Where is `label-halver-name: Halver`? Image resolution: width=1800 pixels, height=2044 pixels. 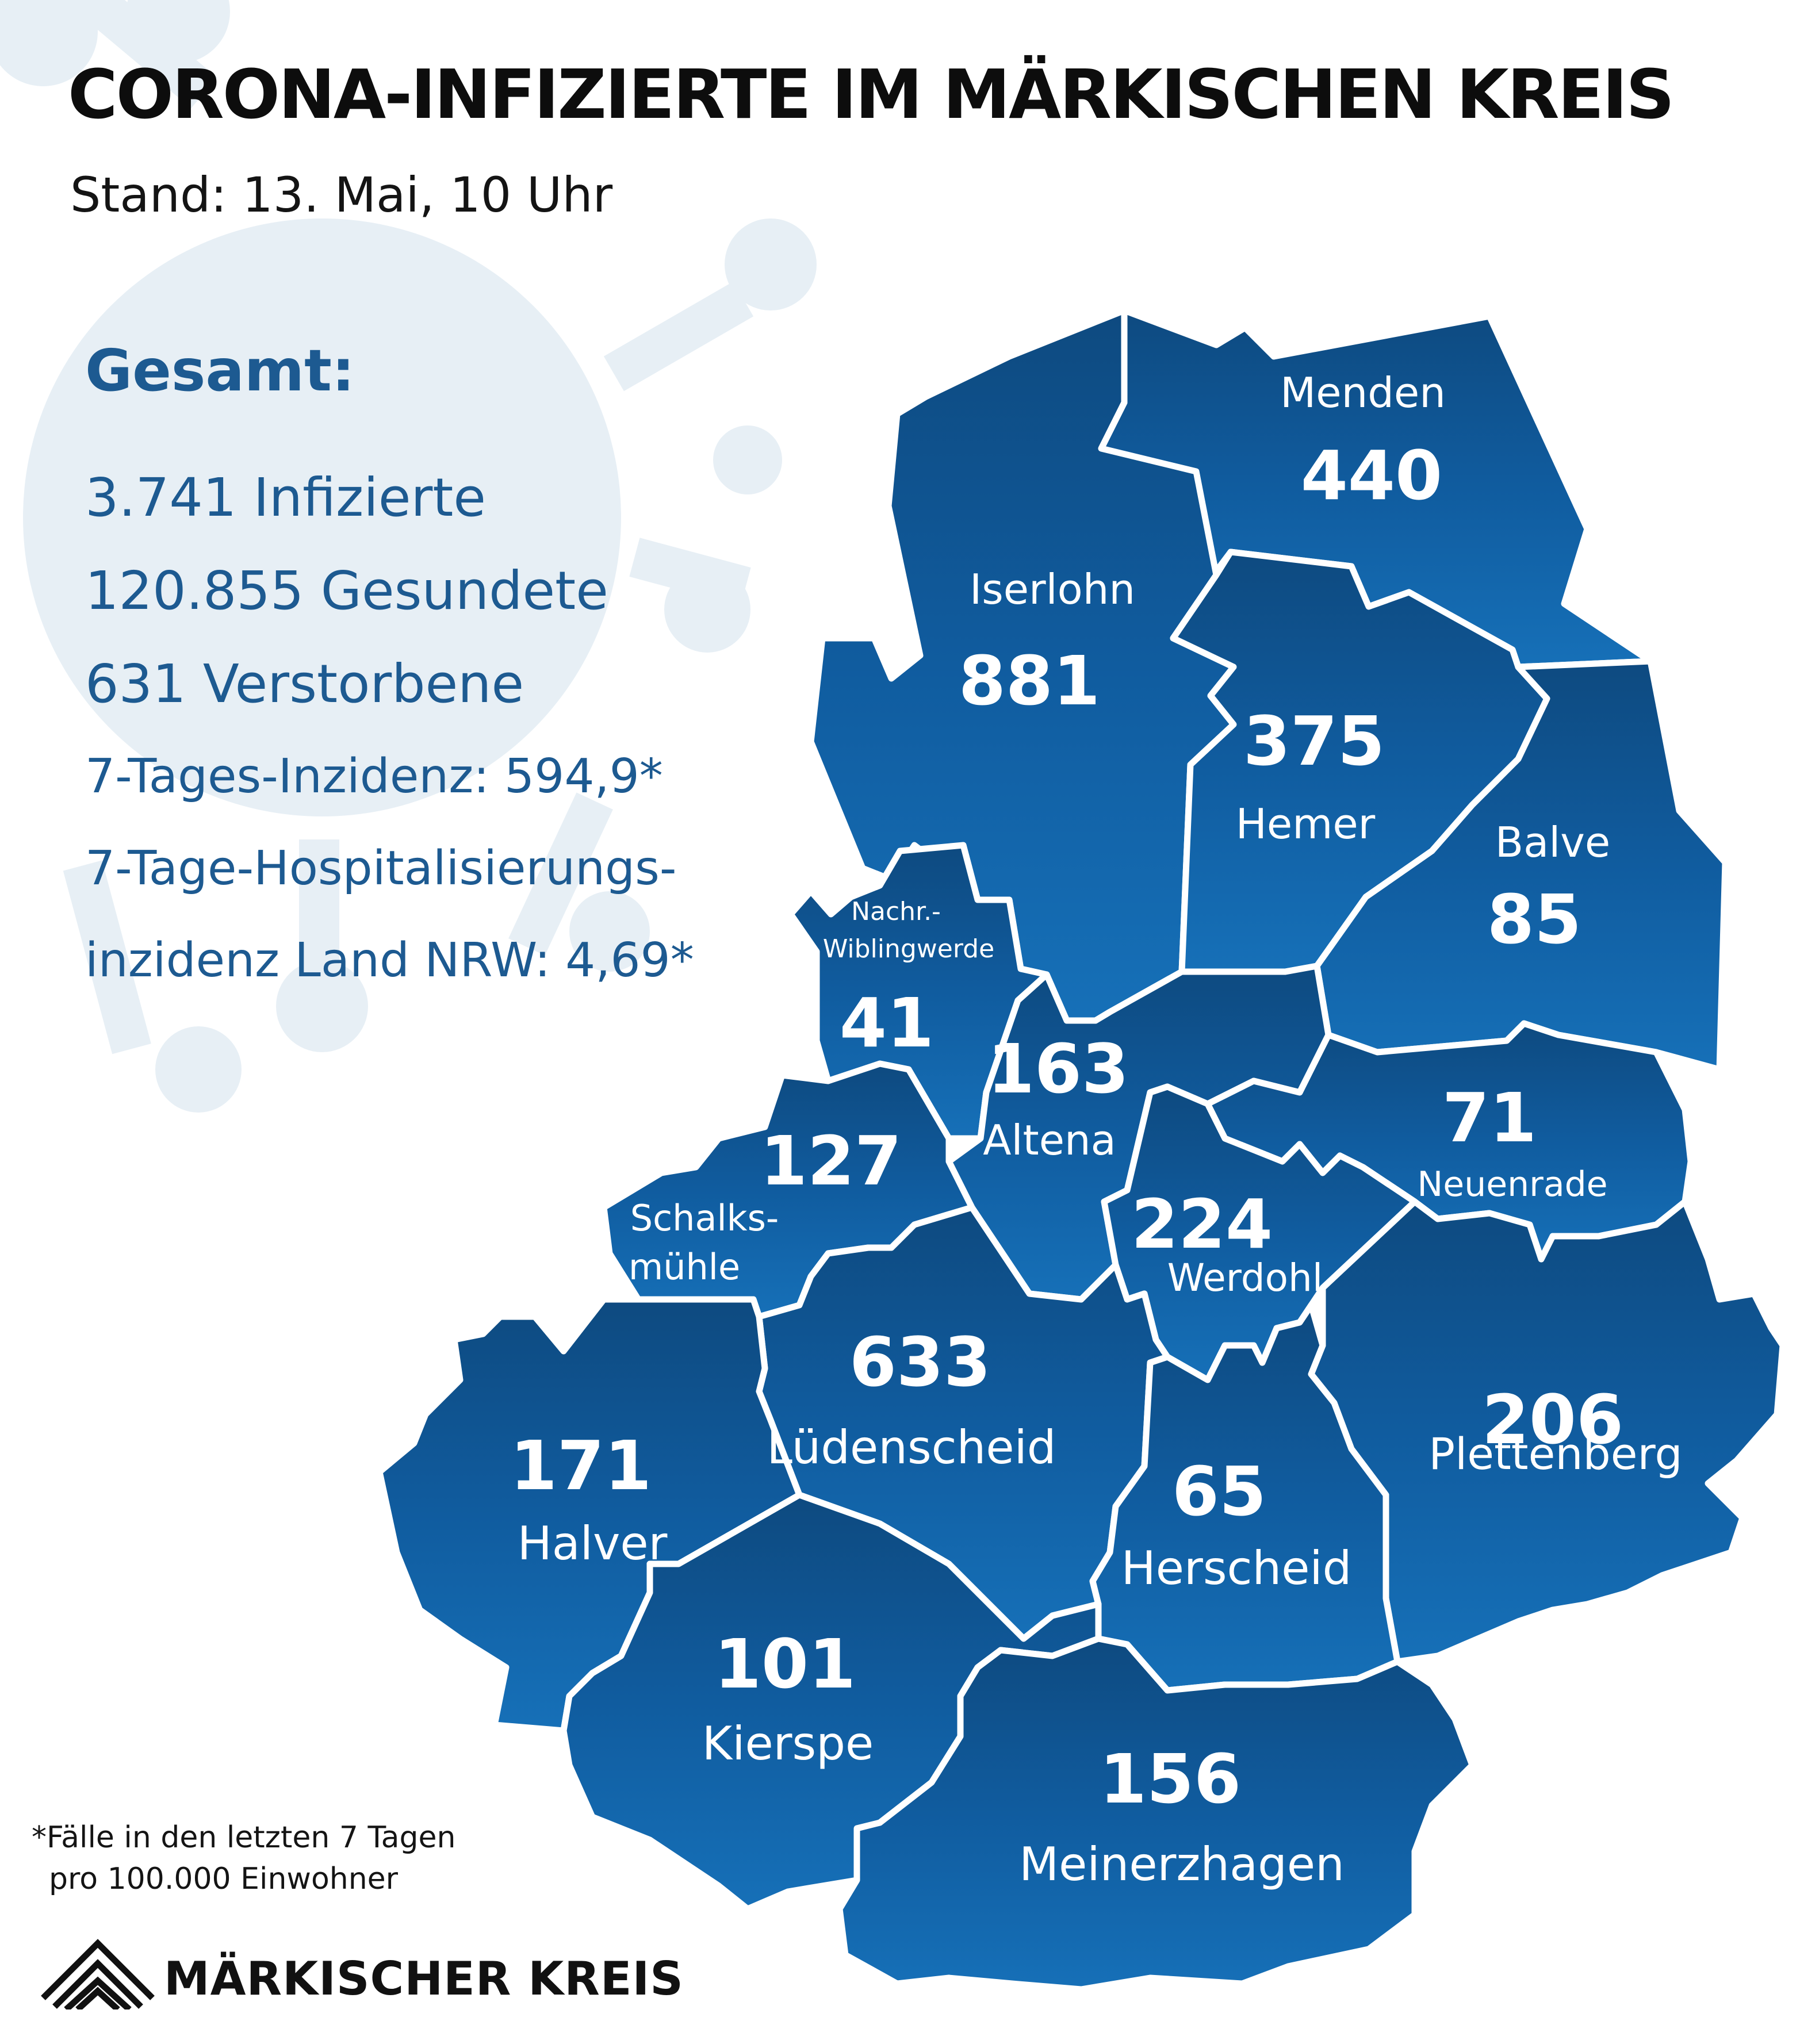
label-halver-name: Halver is located at coordinates (593, 1544).